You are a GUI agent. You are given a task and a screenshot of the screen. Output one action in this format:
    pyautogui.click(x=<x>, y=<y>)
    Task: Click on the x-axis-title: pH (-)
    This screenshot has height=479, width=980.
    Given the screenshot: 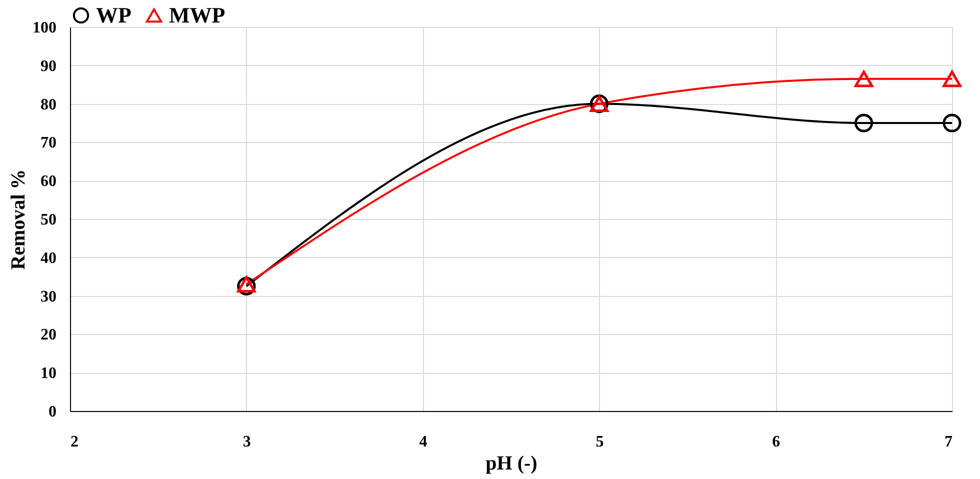 What is the action you would take?
    pyautogui.click(x=512, y=463)
    